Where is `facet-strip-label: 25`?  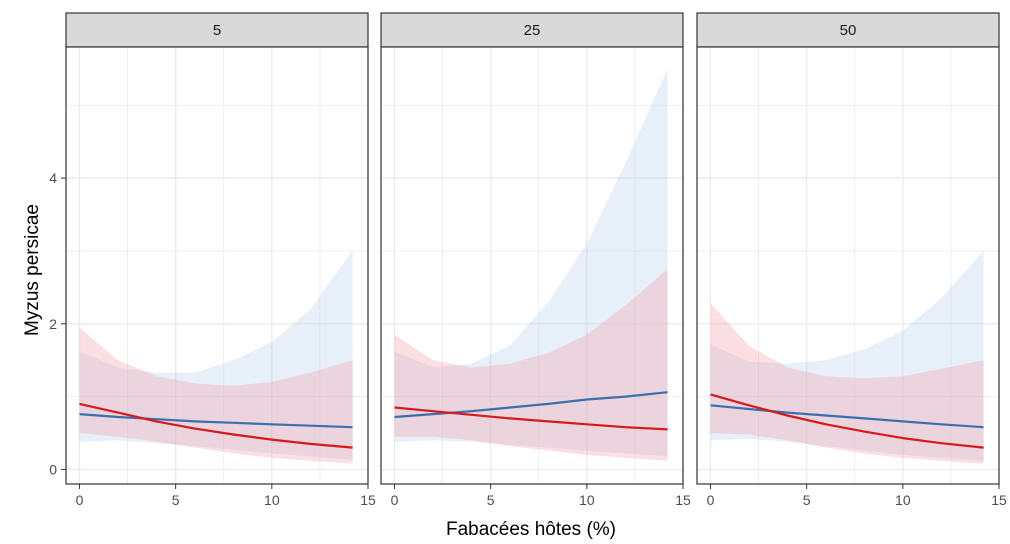 facet-strip-label: 25 is located at coordinates (532, 30).